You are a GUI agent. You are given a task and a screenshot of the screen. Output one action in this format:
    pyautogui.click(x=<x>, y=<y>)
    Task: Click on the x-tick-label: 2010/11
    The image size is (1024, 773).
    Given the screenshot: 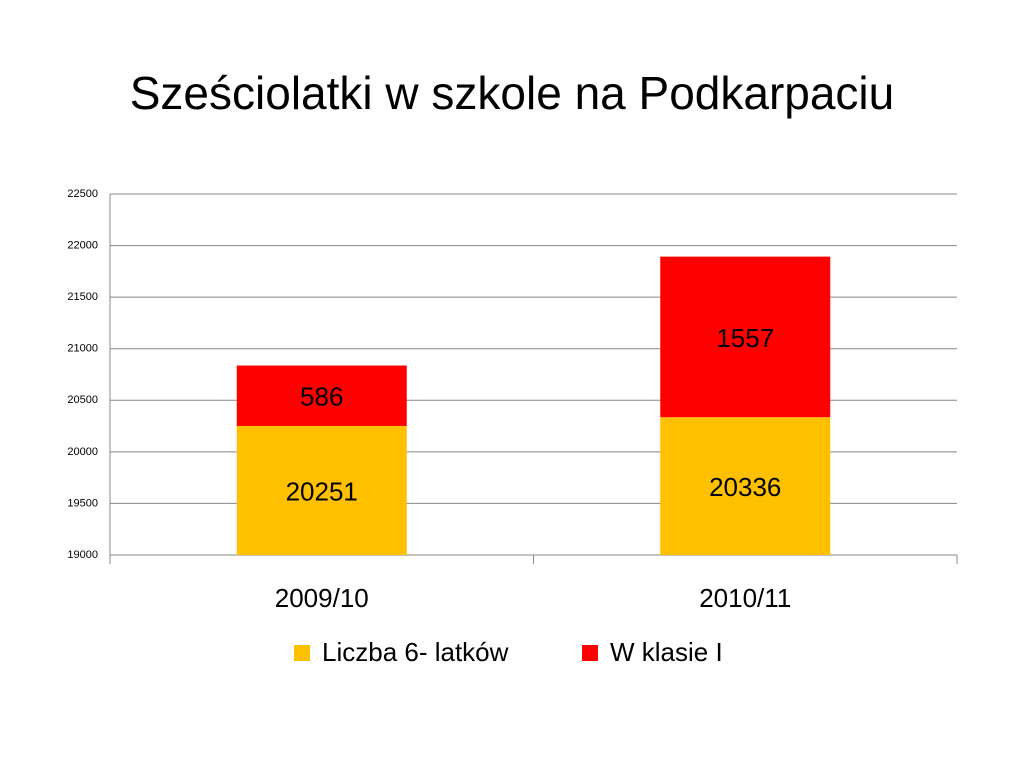 What is the action you would take?
    pyautogui.click(x=745, y=598)
    